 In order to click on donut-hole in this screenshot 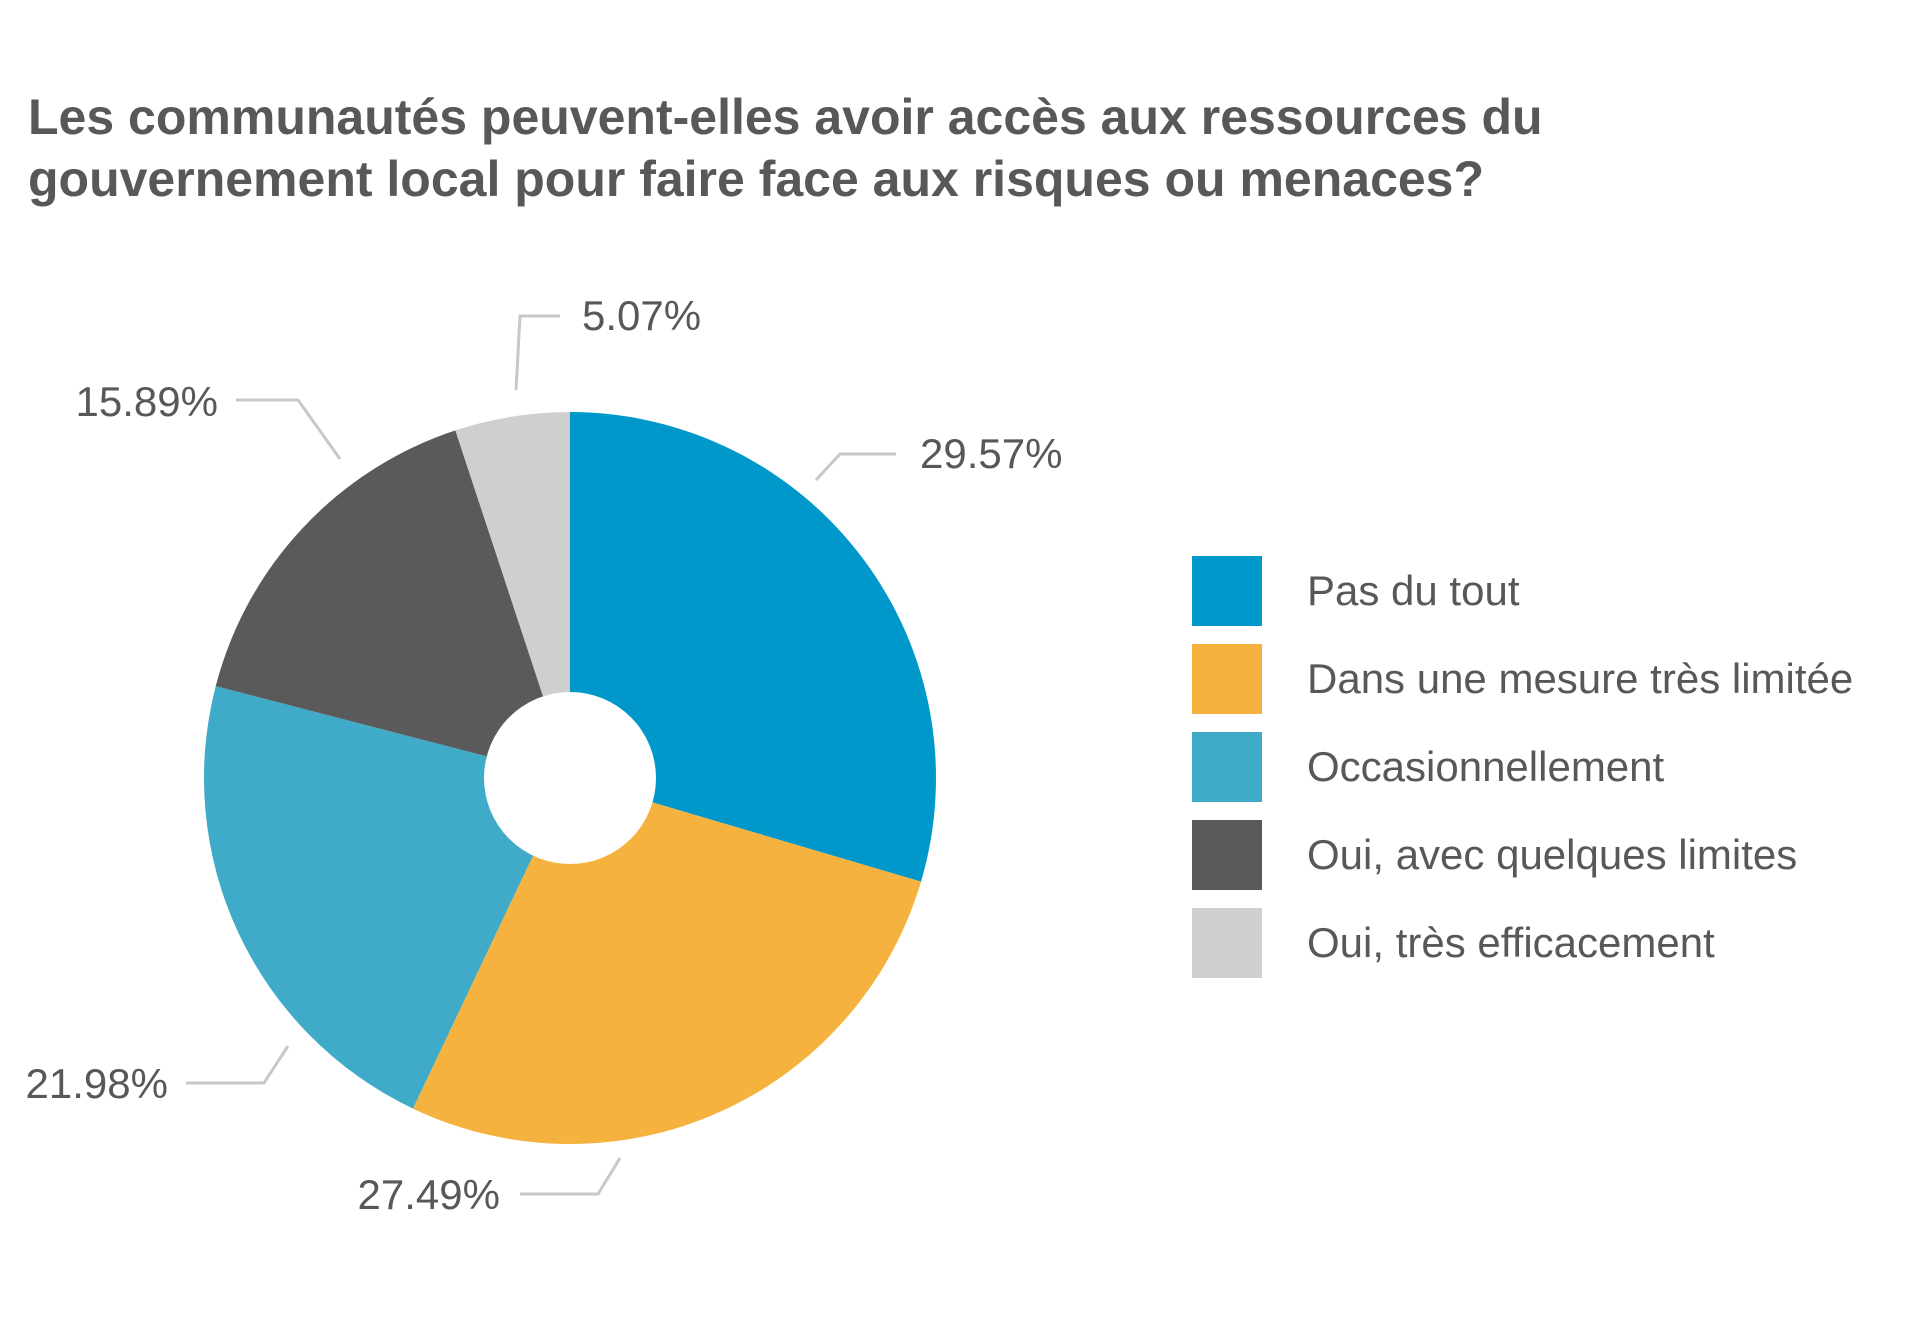, I will do `click(570, 778)`.